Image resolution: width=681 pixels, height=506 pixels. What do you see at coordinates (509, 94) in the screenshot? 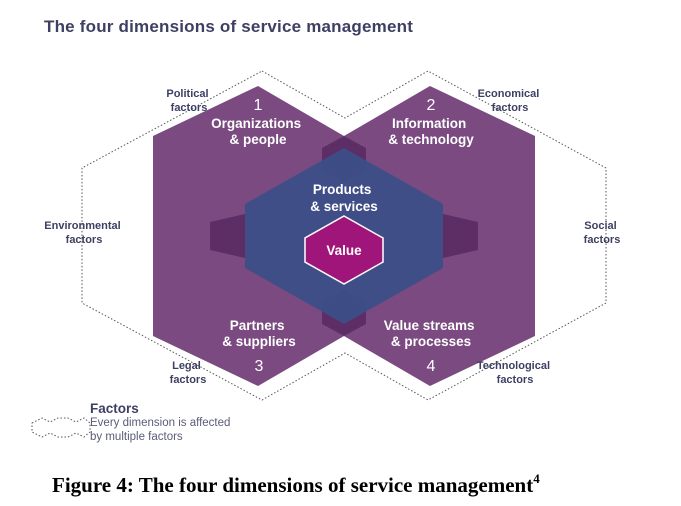
I see `factor-economical-line-1: Economical` at bounding box center [509, 94].